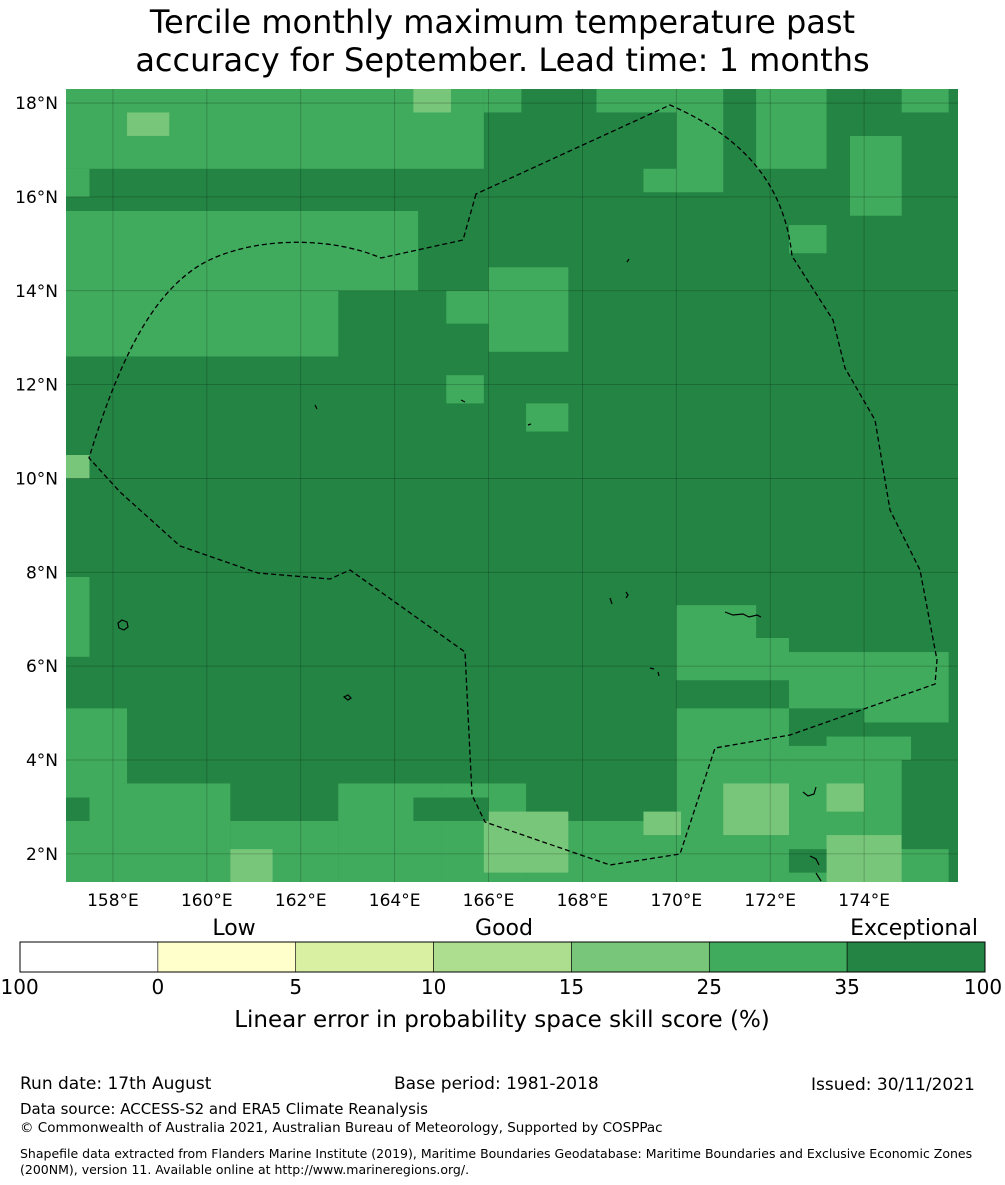  Describe the element at coordinates (502, 22) in the screenshot. I see `map-title-line-1: Tercile monthly maximum temperature past` at that location.